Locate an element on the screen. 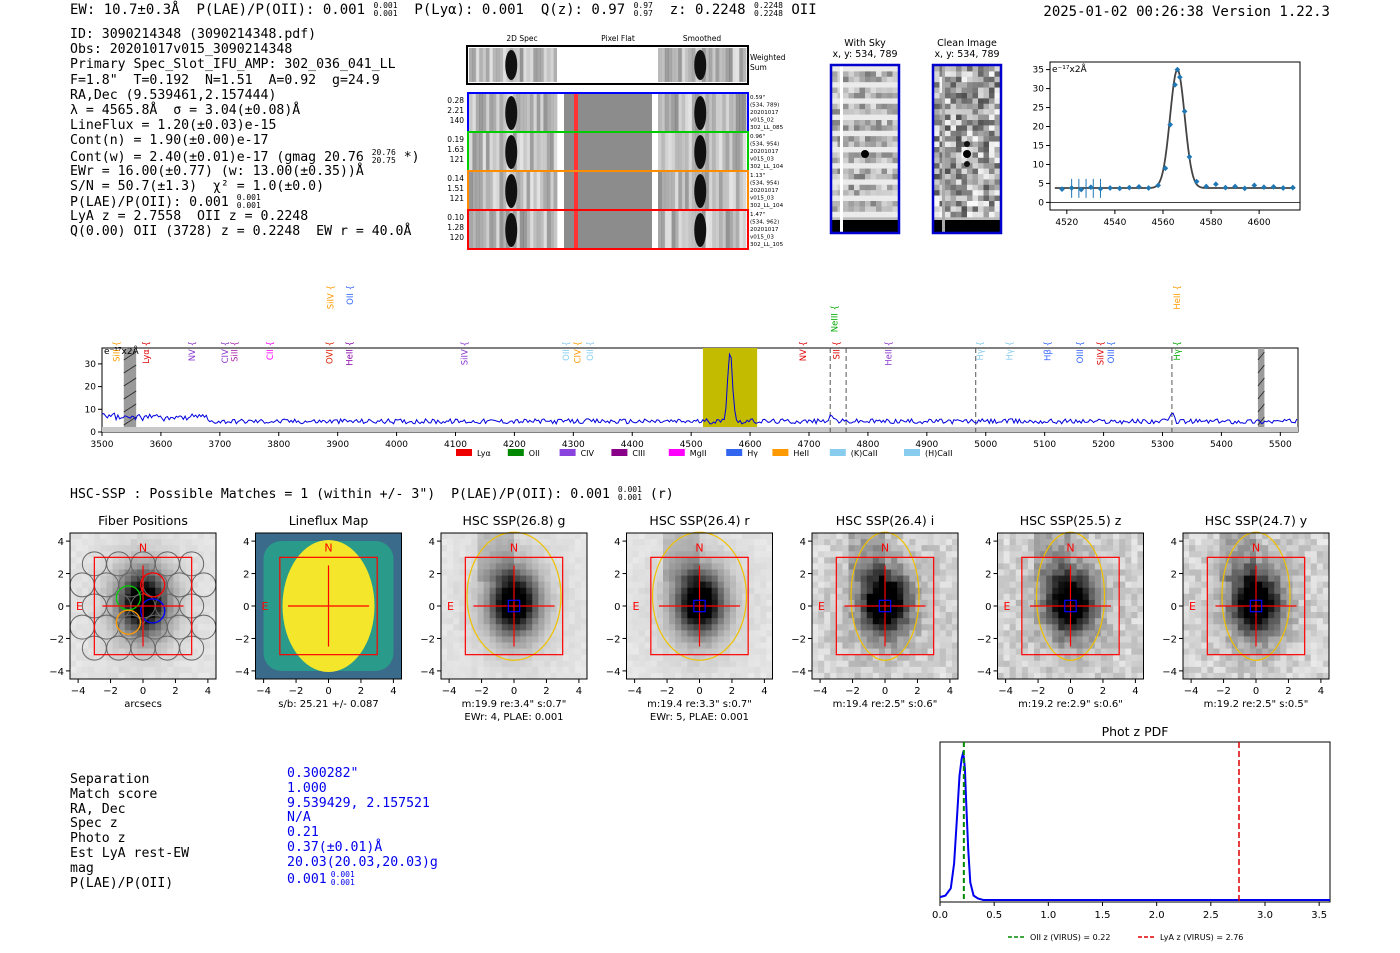  cutout-ytick-label: −4 is located at coordinates (798, 672).